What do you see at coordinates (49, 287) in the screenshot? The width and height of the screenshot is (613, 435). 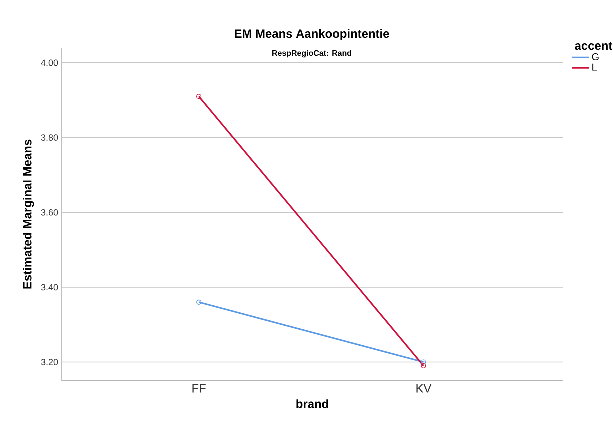 I see `y-tick-label: 3.40` at bounding box center [49, 287].